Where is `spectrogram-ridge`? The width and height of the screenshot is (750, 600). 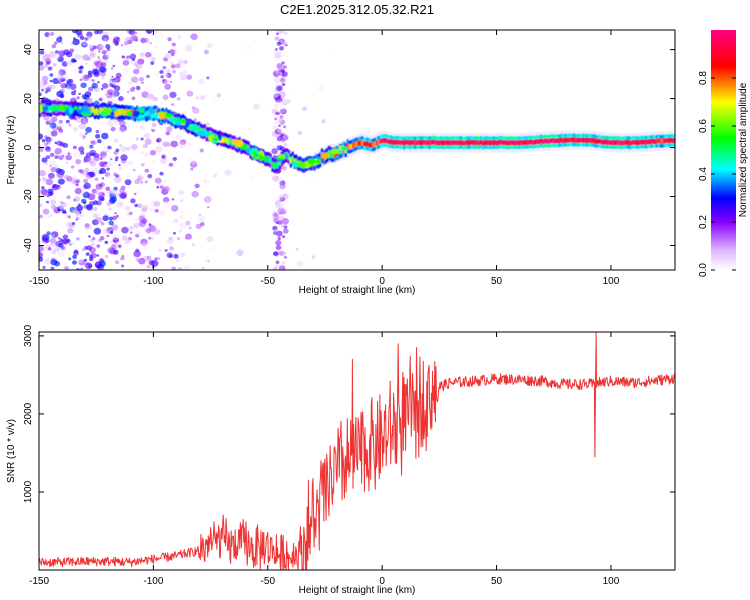
spectrogram-ridge is located at coordinates (357, 136).